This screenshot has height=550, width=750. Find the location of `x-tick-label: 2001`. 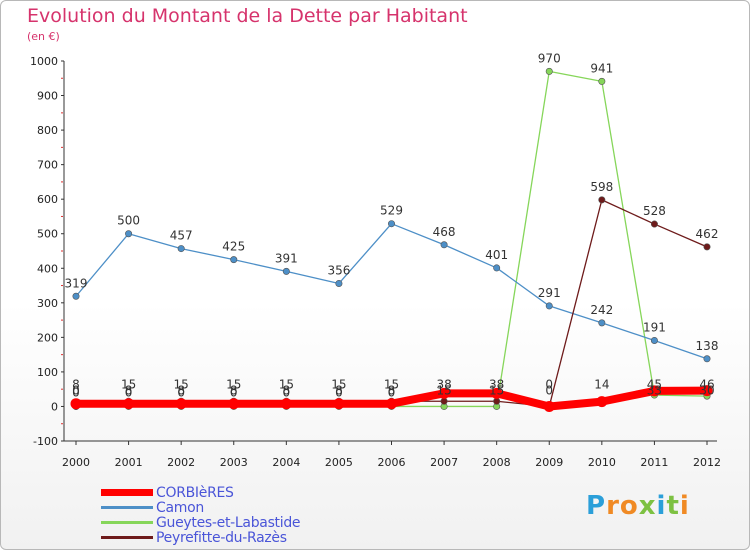

x-tick-label: 2001 is located at coordinates (129, 462).